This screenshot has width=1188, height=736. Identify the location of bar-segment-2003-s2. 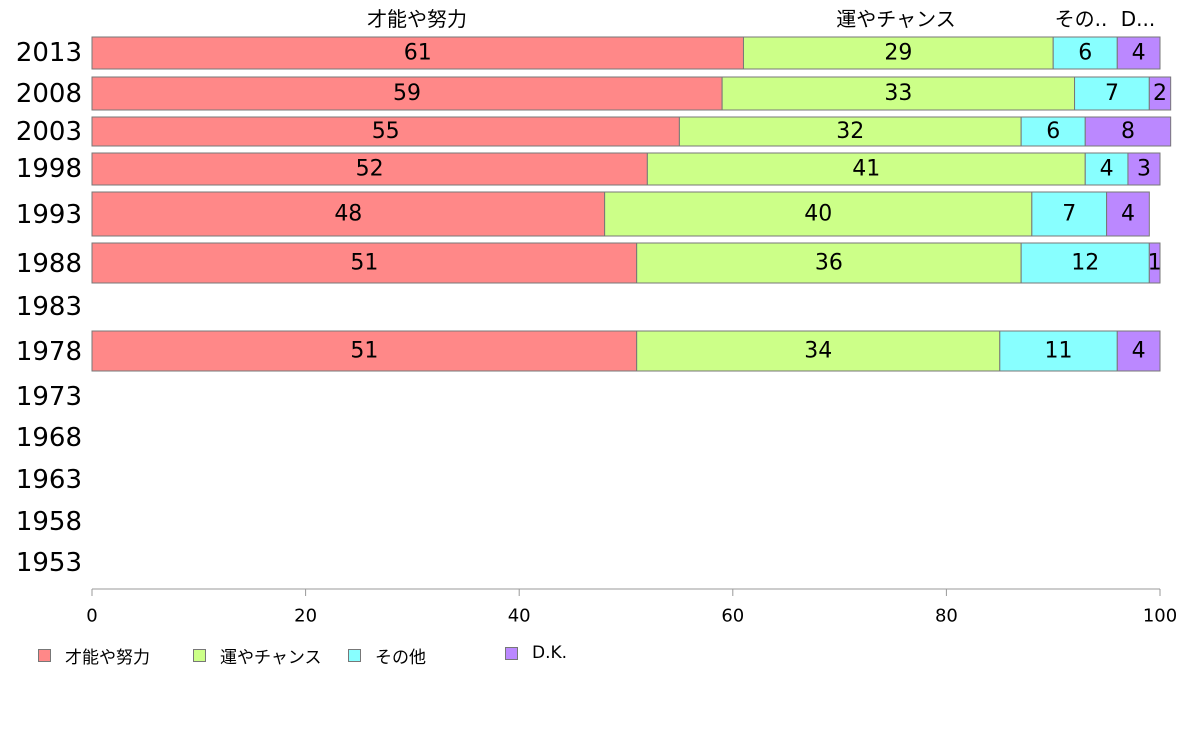
(1053, 131).